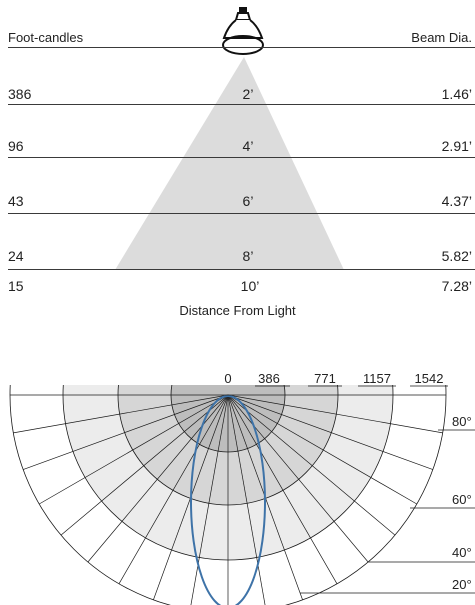 The width and height of the screenshot is (475, 605). I want to click on candela-curve, so click(228, 500).